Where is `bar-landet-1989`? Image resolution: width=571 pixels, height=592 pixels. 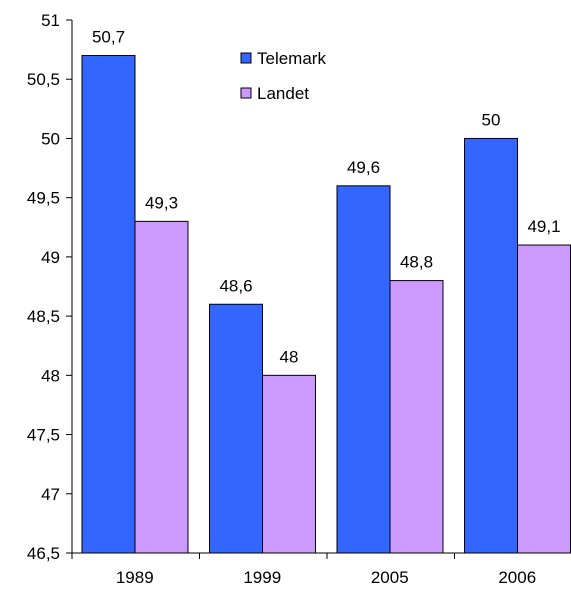 bar-landet-1989 is located at coordinates (161, 387).